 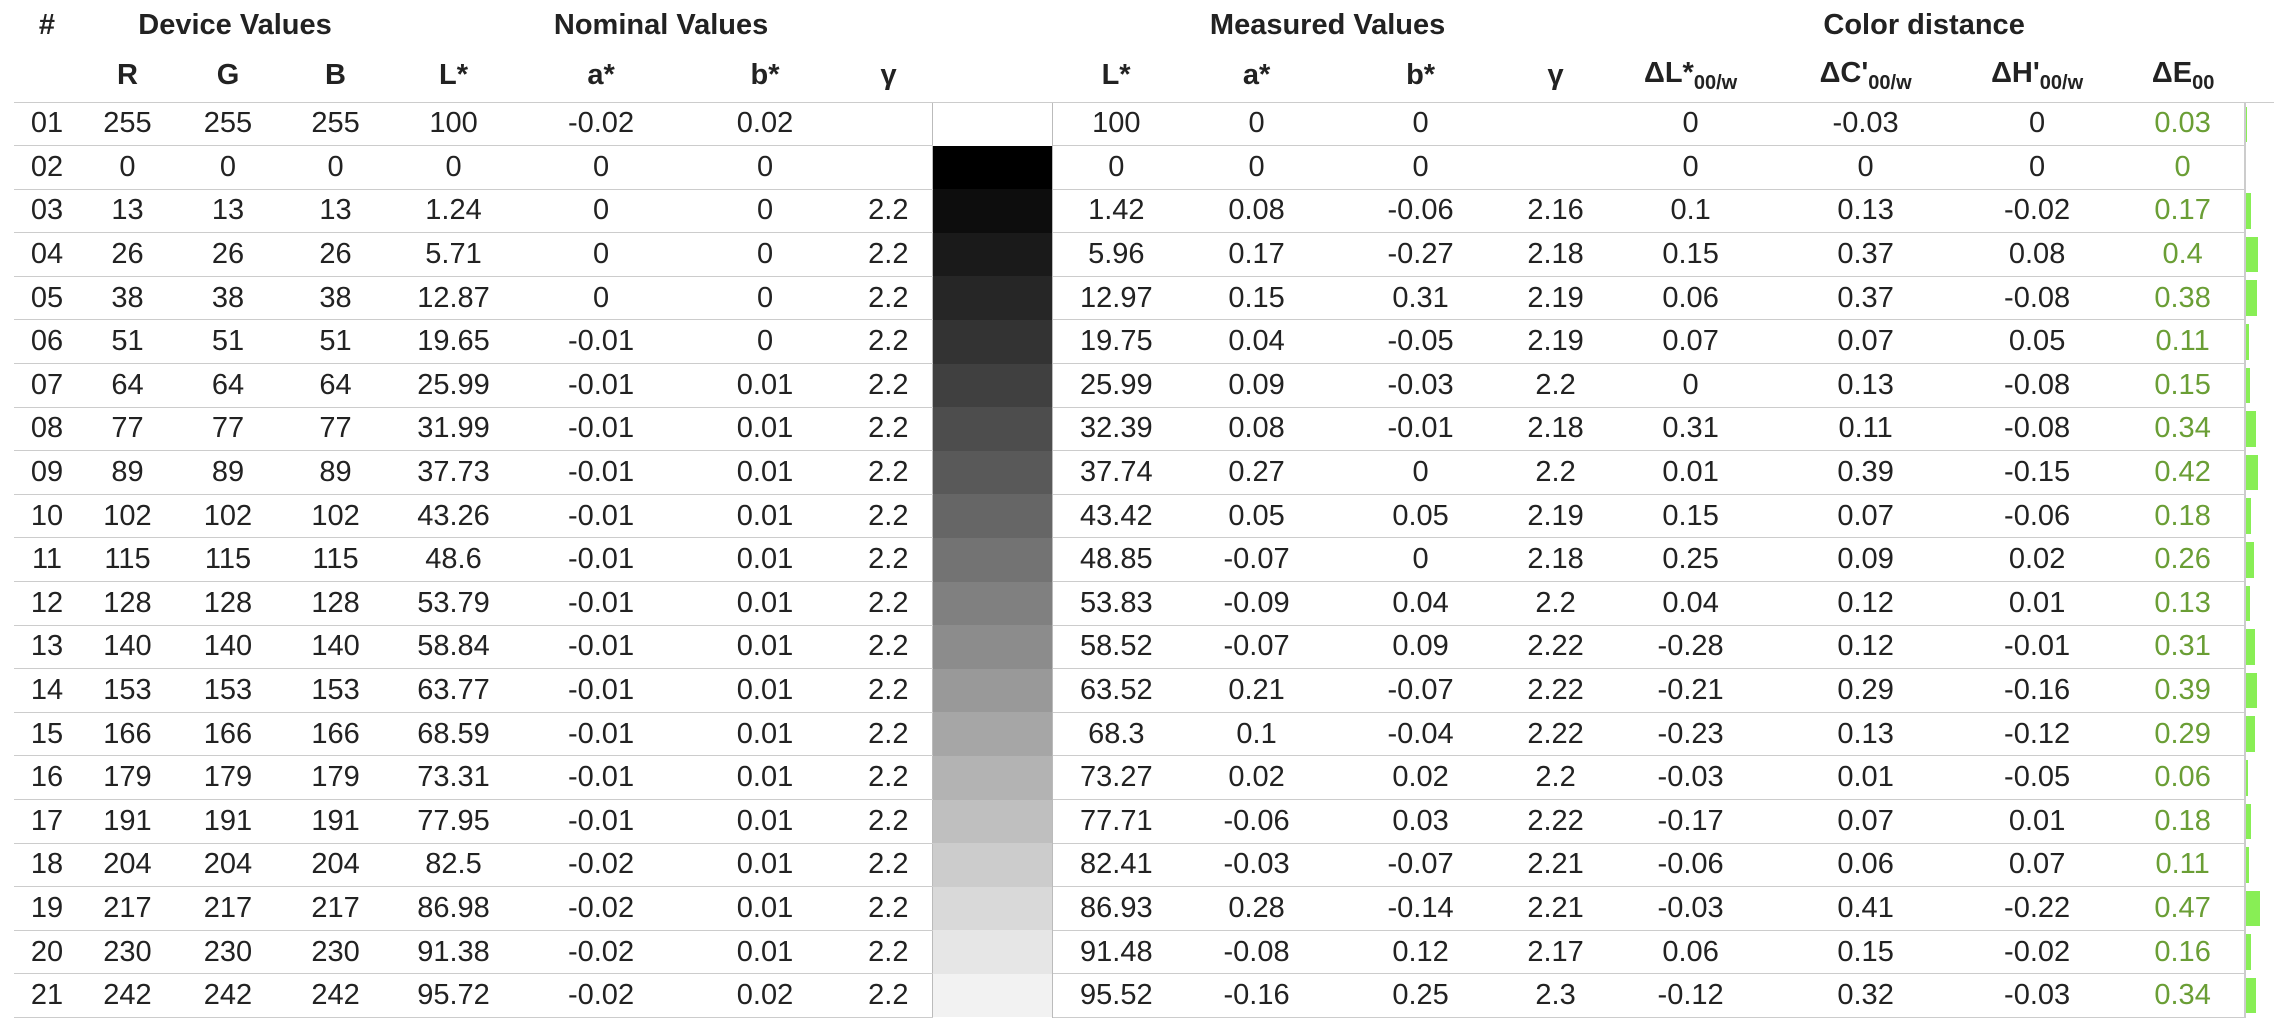 What do you see at coordinates (47, 342) in the screenshot?
I see `cell: 06` at bounding box center [47, 342].